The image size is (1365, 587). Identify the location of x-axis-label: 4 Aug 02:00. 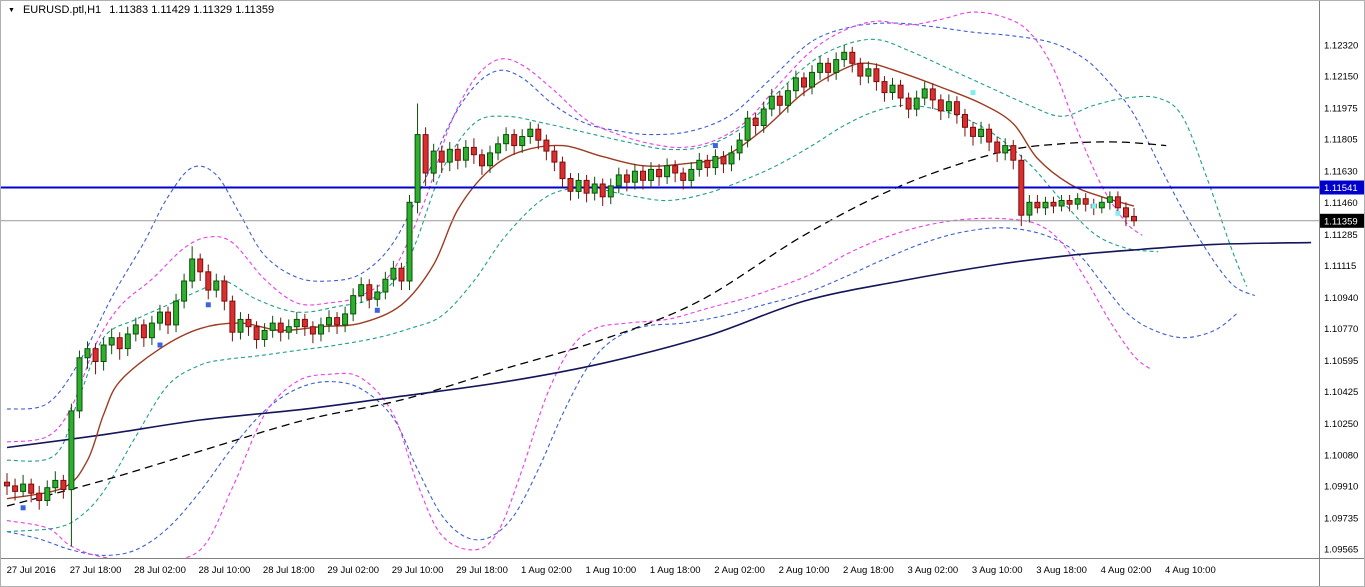
(1126, 570).